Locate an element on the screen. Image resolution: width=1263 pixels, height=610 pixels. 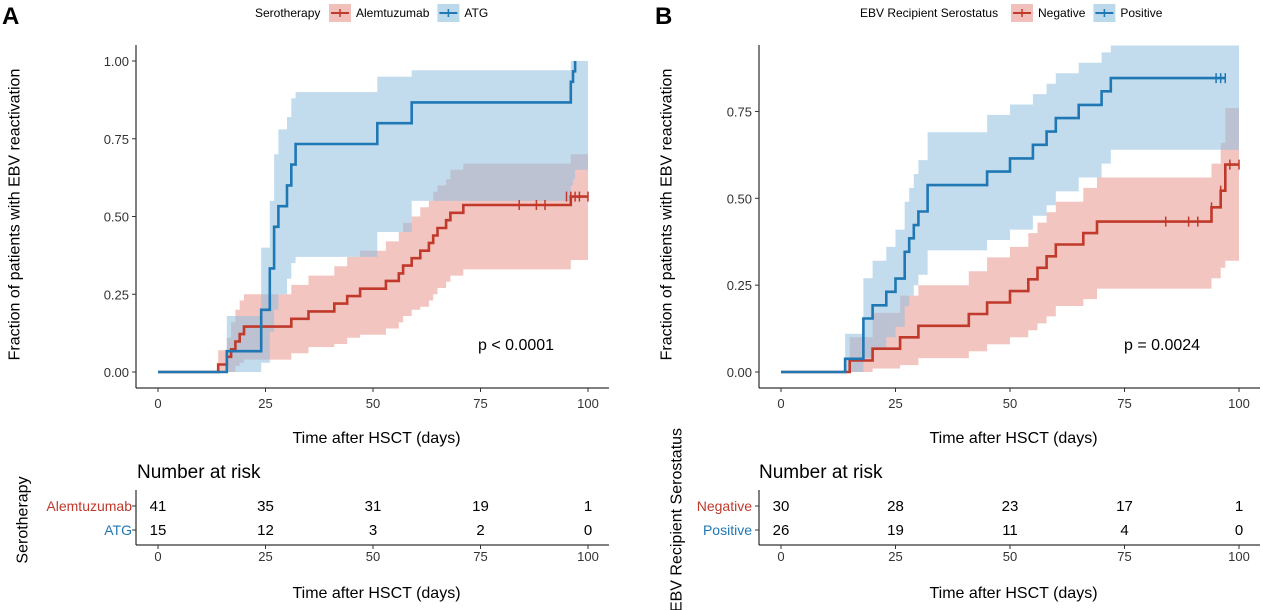
risk-y-axis-label: EBV Recipient Serostatus is located at coordinates (677, 519).